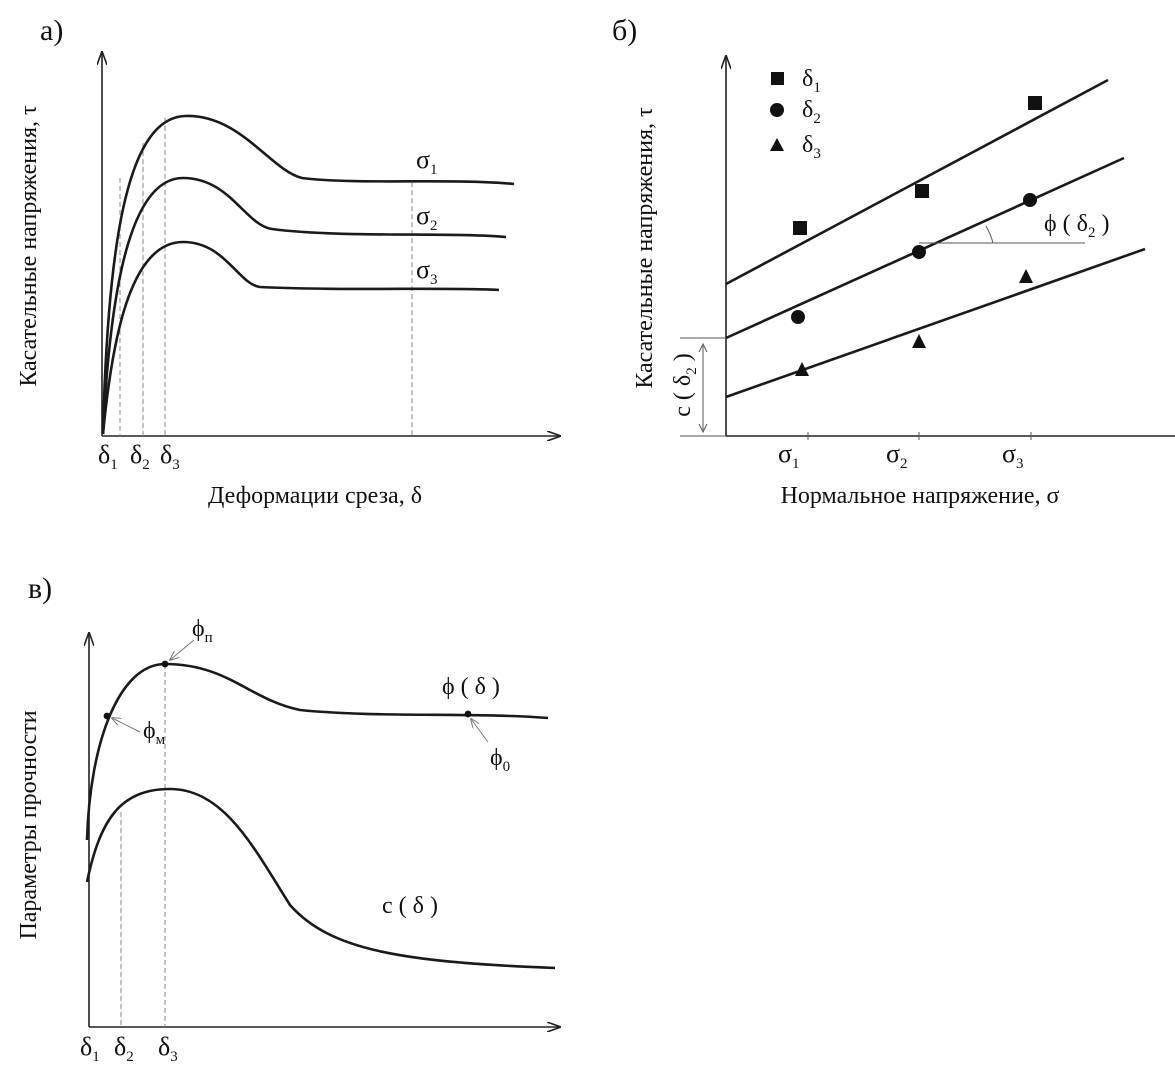 Image resolution: width=1175 pixels, height=1066 pixels. I want to click on panel-a-curve-label-3: σ3, so click(427, 271).